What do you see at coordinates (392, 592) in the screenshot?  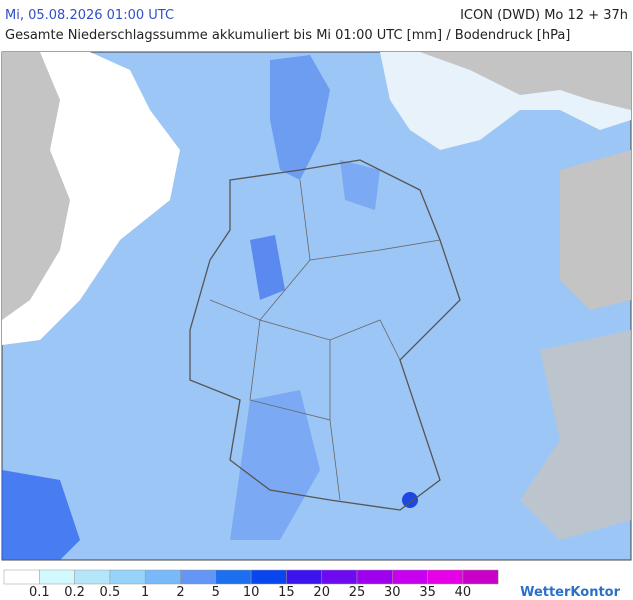 I see `legend-label: 30` at bounding box center [392, 592].